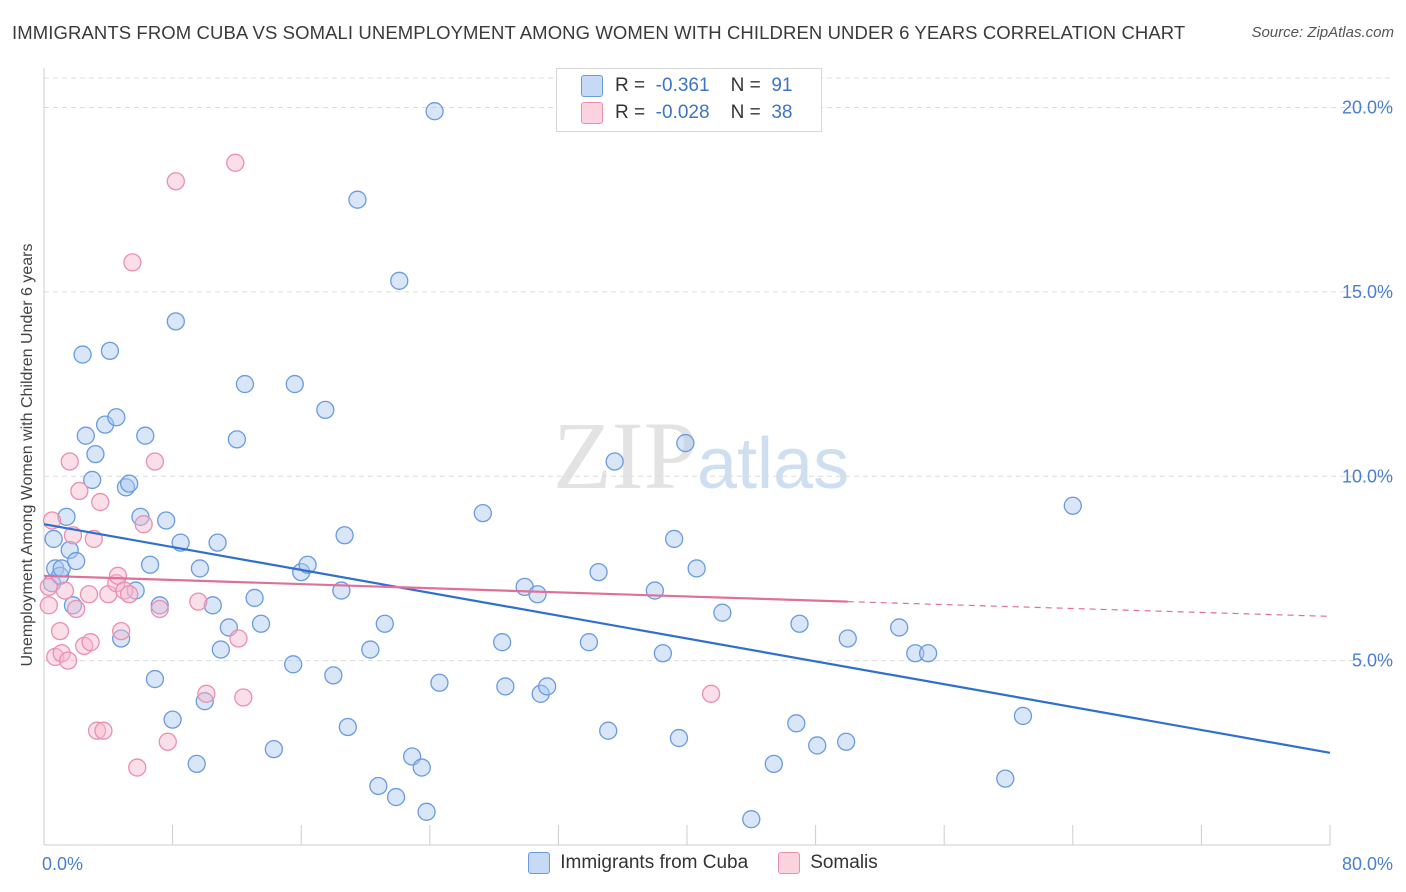 This screenshot has width=1406, height=892. Describe the element at coordinates (1367, 476) in the screenshot. I see `y-tick-label: 10.0%` at that location.